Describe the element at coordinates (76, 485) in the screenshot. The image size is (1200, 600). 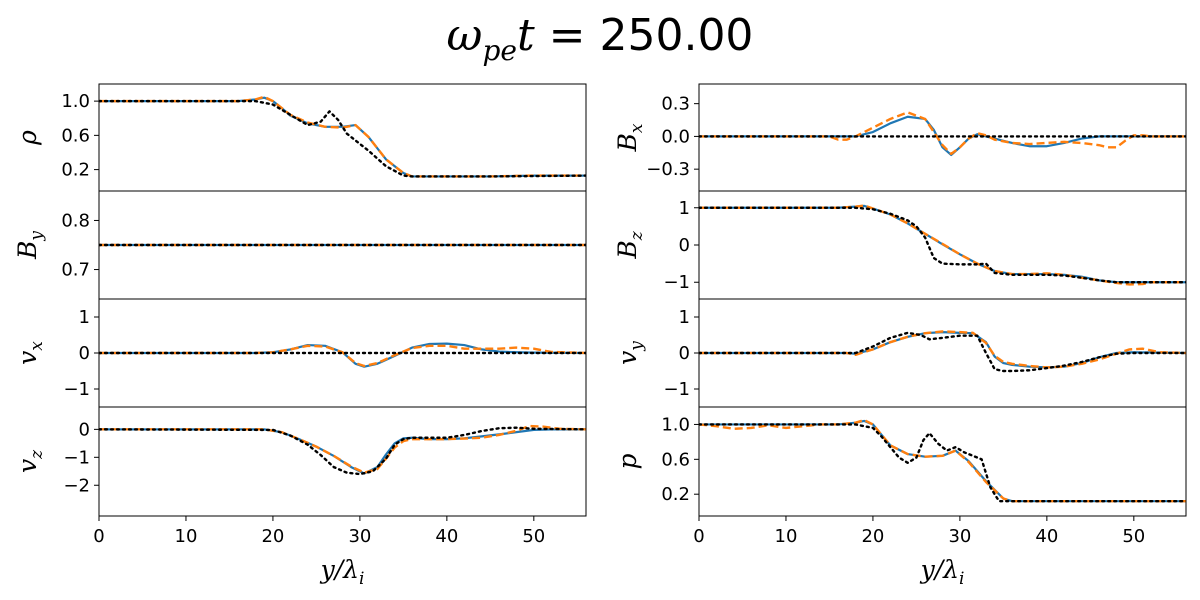
I see `y-tick-label: −2` at that location.